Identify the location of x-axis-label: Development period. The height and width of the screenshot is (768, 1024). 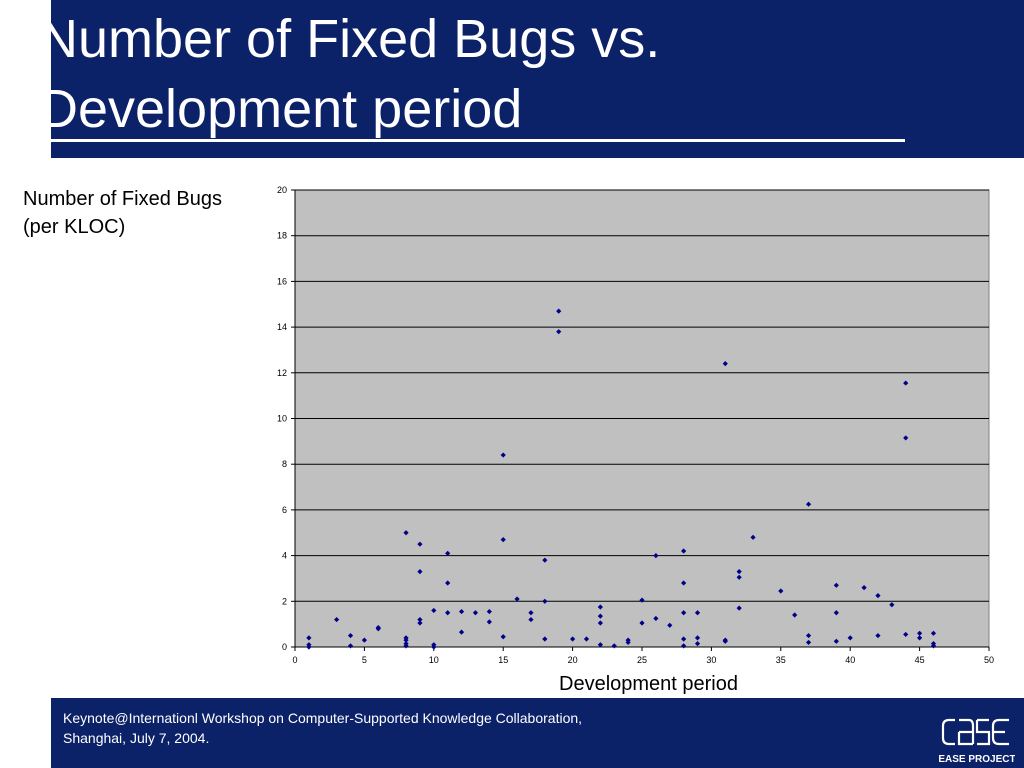
(648, 684).